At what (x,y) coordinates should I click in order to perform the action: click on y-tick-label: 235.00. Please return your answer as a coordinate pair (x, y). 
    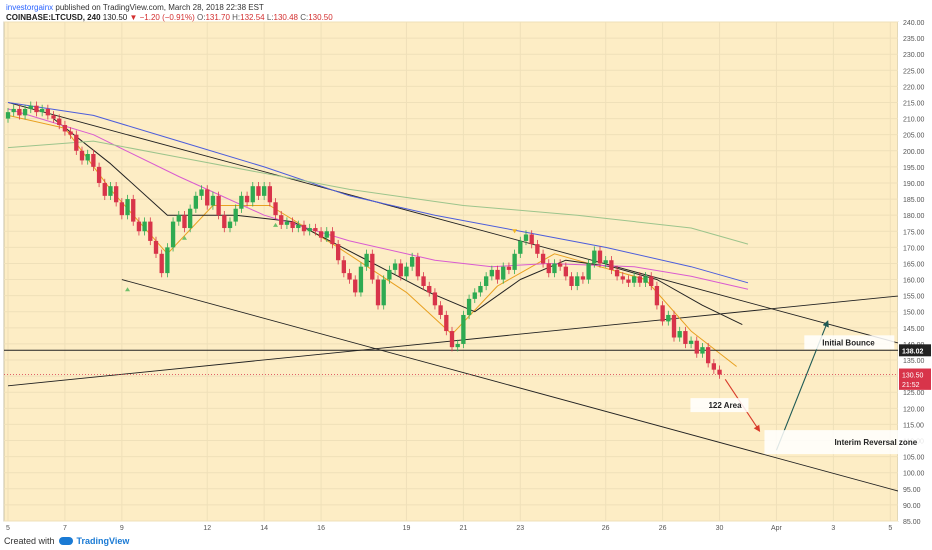
    Looking at the image, I should click on (914, 39).